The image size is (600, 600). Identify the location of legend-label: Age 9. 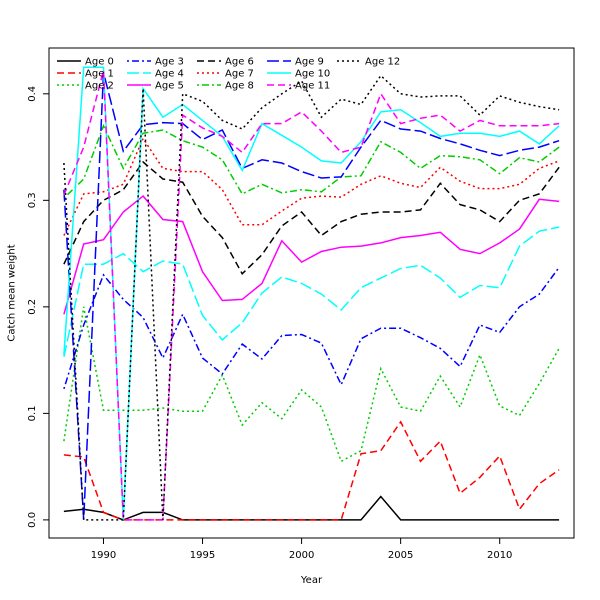
(309, 62).